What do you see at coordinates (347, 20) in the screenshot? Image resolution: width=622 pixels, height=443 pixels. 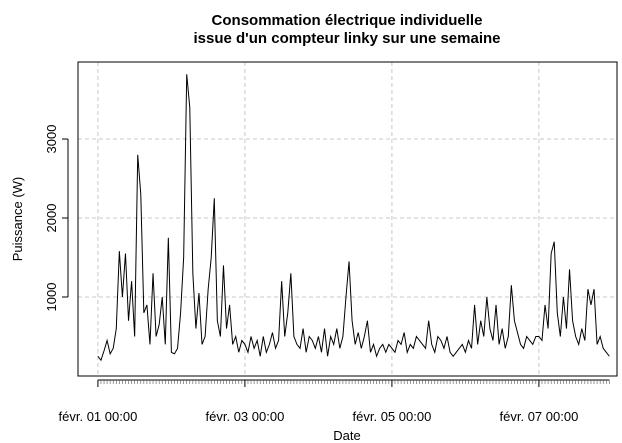 I see `chart-title: Consommation électrique individuelle` at bounding box center [347, 20].